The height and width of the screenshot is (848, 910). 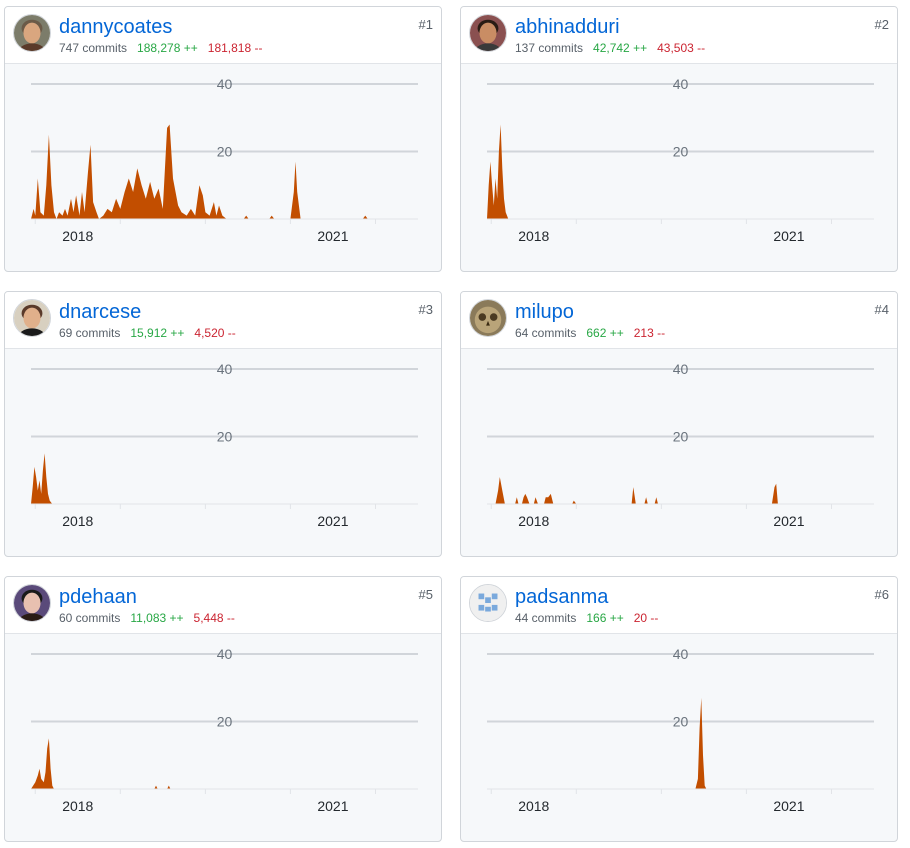 I want to click on contributor-stats: 64 commits 662 ++ 213 --, so click(x=595, y=333).